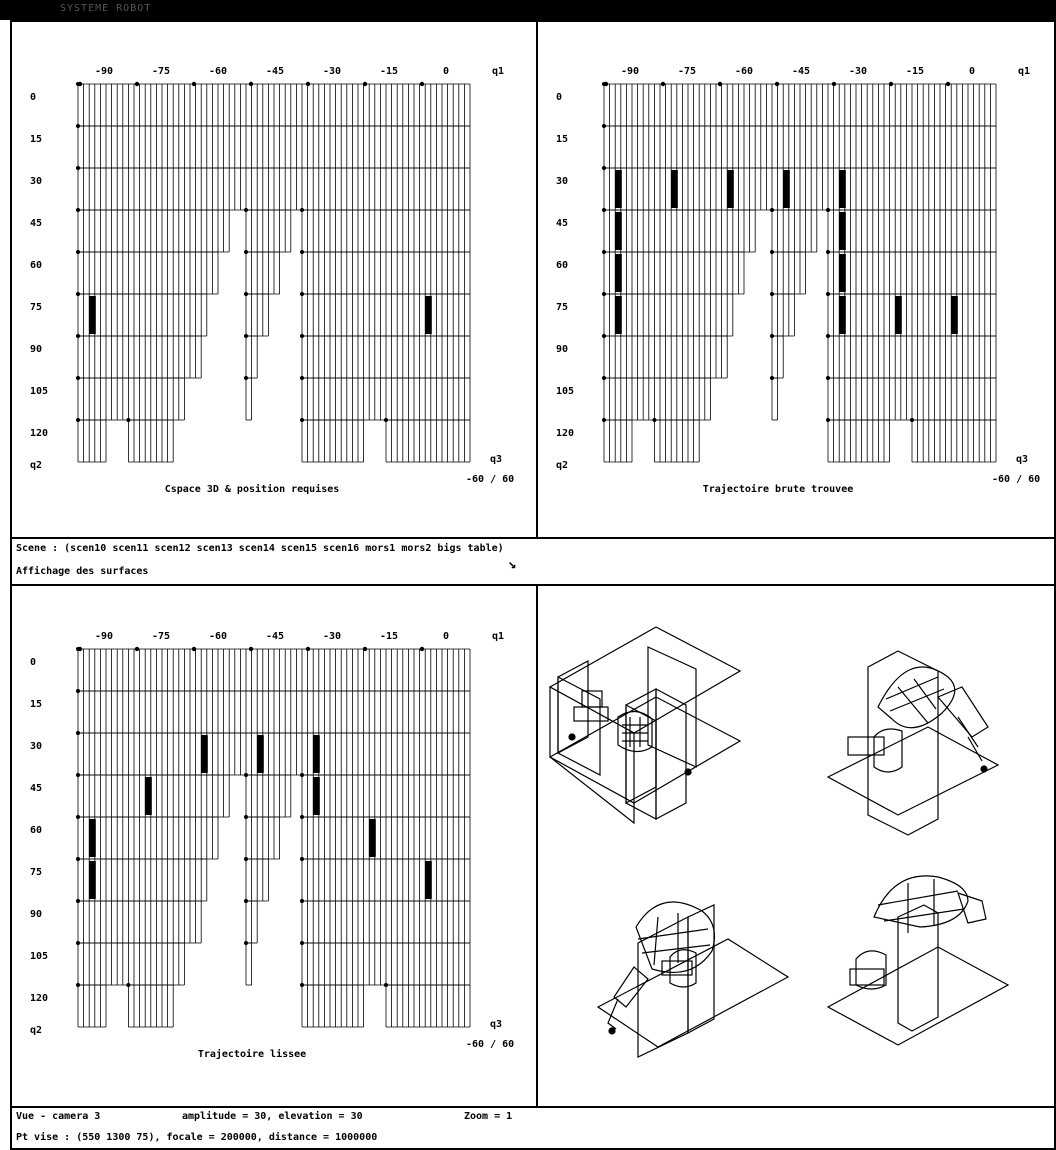 The image size is (1056, 1150). What do you see at coordinates (533, 585) in the screenshot?
I see `msg-bottom-border` at bounding box center [533, 585].